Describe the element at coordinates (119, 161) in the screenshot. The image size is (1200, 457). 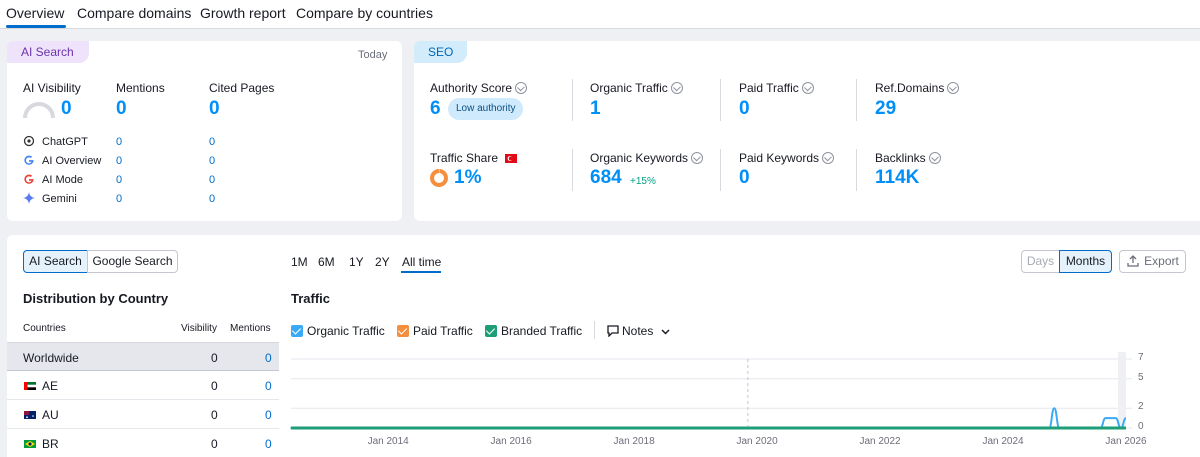
I see `ai-overview-mentions: 0` at that location.